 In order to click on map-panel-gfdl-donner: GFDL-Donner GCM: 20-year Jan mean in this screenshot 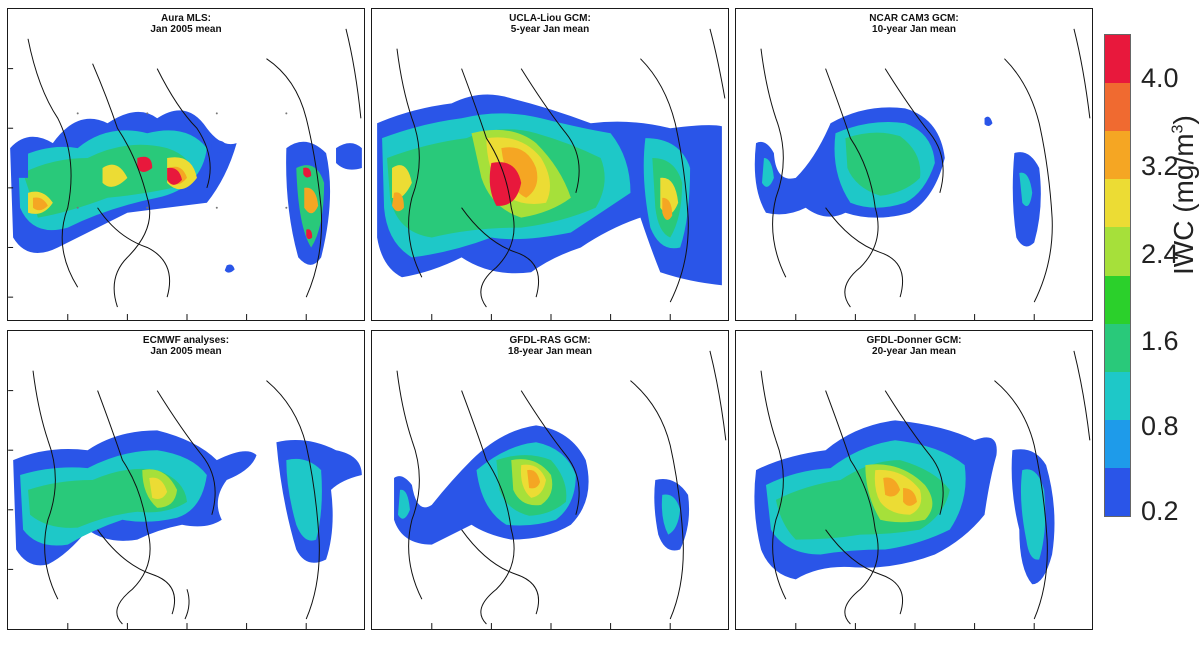, I will do `click(914, 480)`.